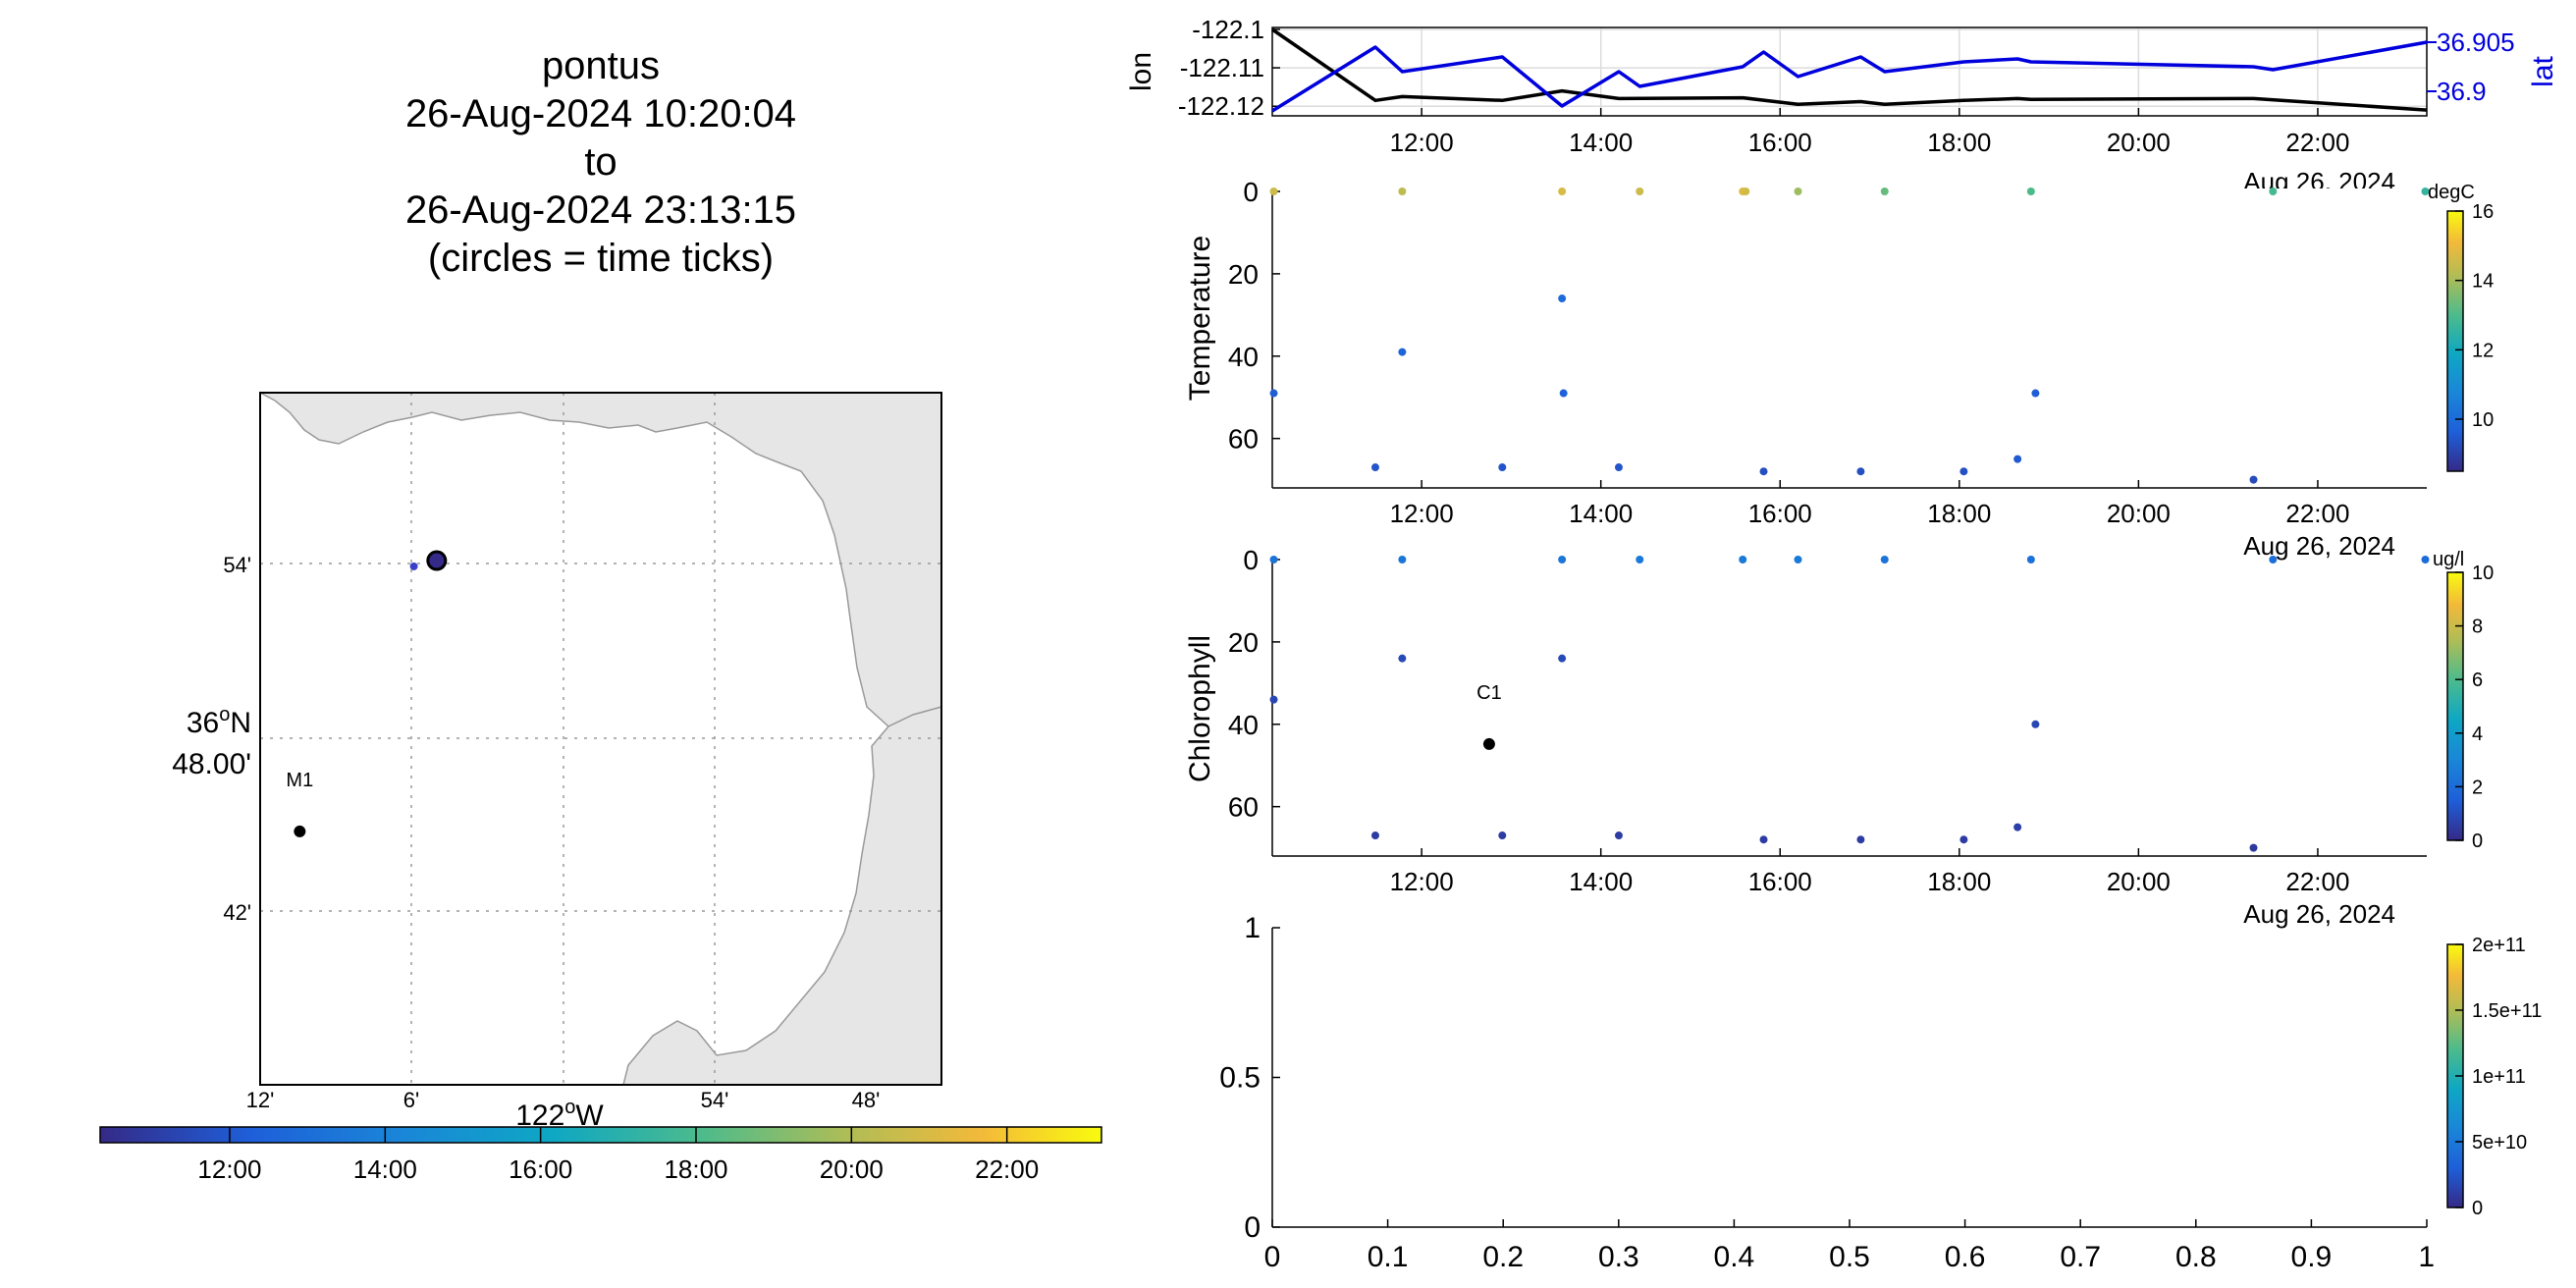  Describe the element at coordinates (2543, 70) in the screenshot. I see `lonlat-ylabel-right: lat` at that location.